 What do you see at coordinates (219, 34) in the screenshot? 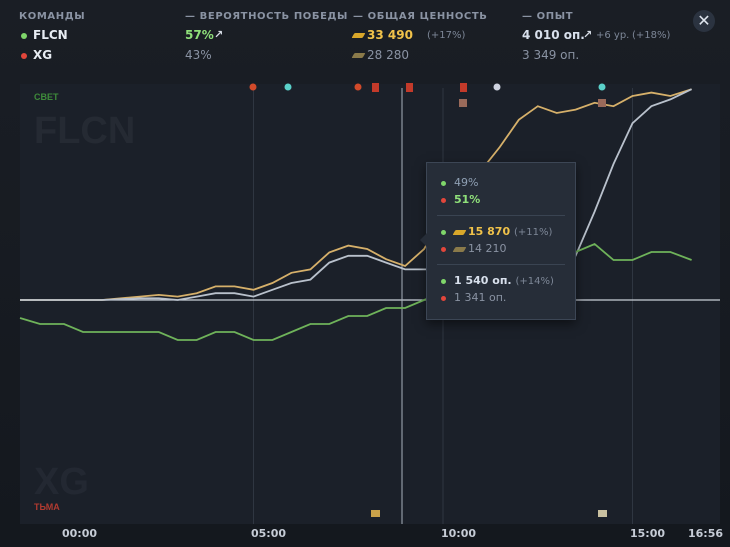
I see `flcn-win-arrow-icon: ↗` at bounding box center [219, 34].